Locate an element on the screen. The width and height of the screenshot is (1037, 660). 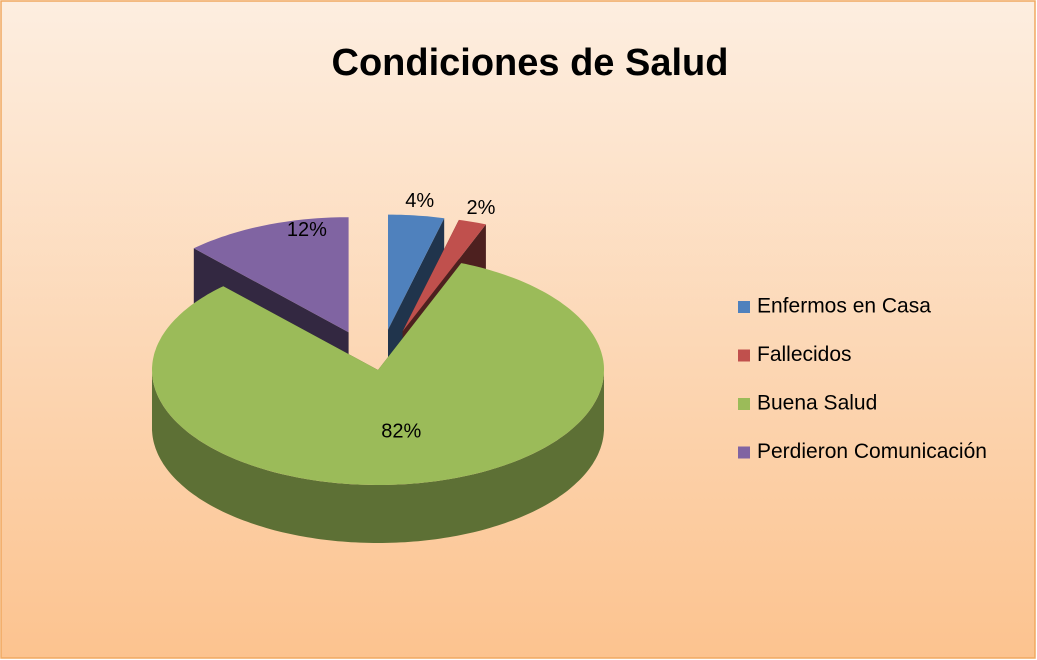
data-label: 82% is located at coordinates (401, 431).